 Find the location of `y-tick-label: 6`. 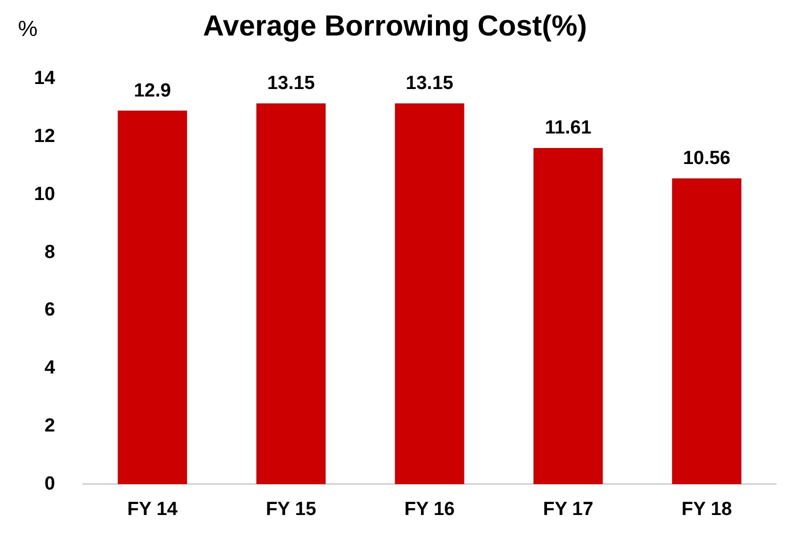

y-tick-label: 6 is located at coordinates (50, 310).